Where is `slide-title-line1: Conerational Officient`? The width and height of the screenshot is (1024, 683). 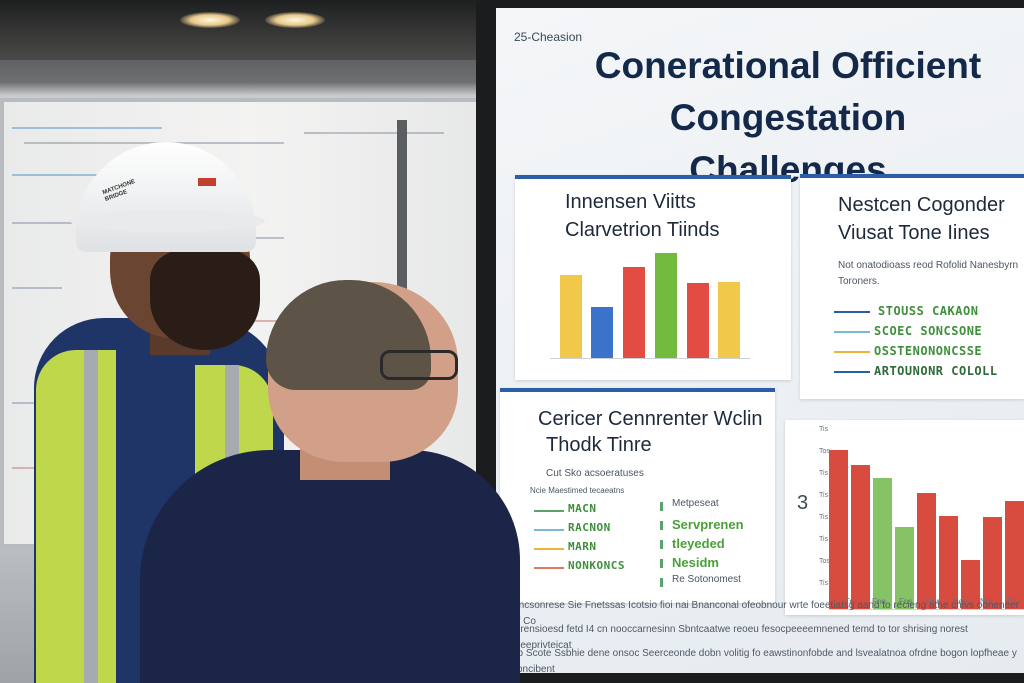
slide-title-line1: Conerational Officient is located at coordinates (788, 65).